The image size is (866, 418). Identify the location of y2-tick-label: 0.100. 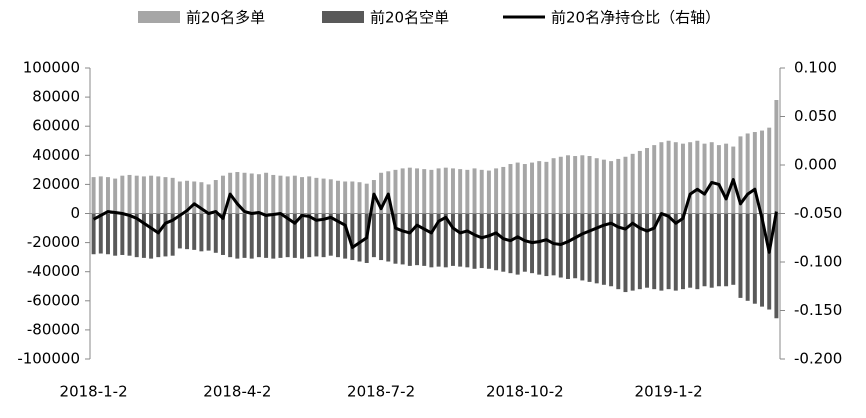
(815, 68).